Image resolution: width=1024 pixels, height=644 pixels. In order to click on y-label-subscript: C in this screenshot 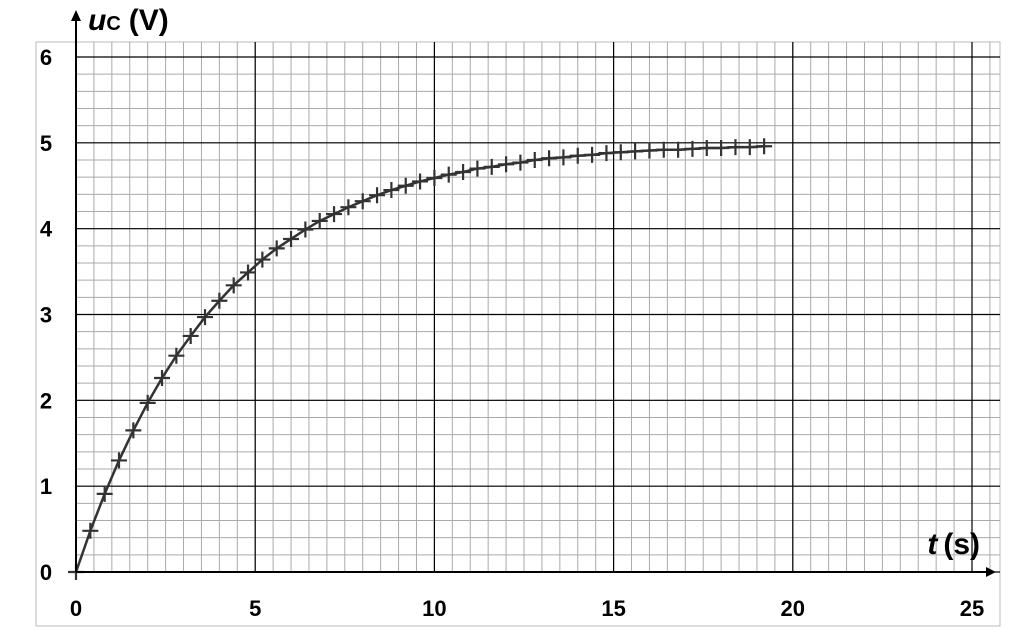, I will do `click(113, 24)`.